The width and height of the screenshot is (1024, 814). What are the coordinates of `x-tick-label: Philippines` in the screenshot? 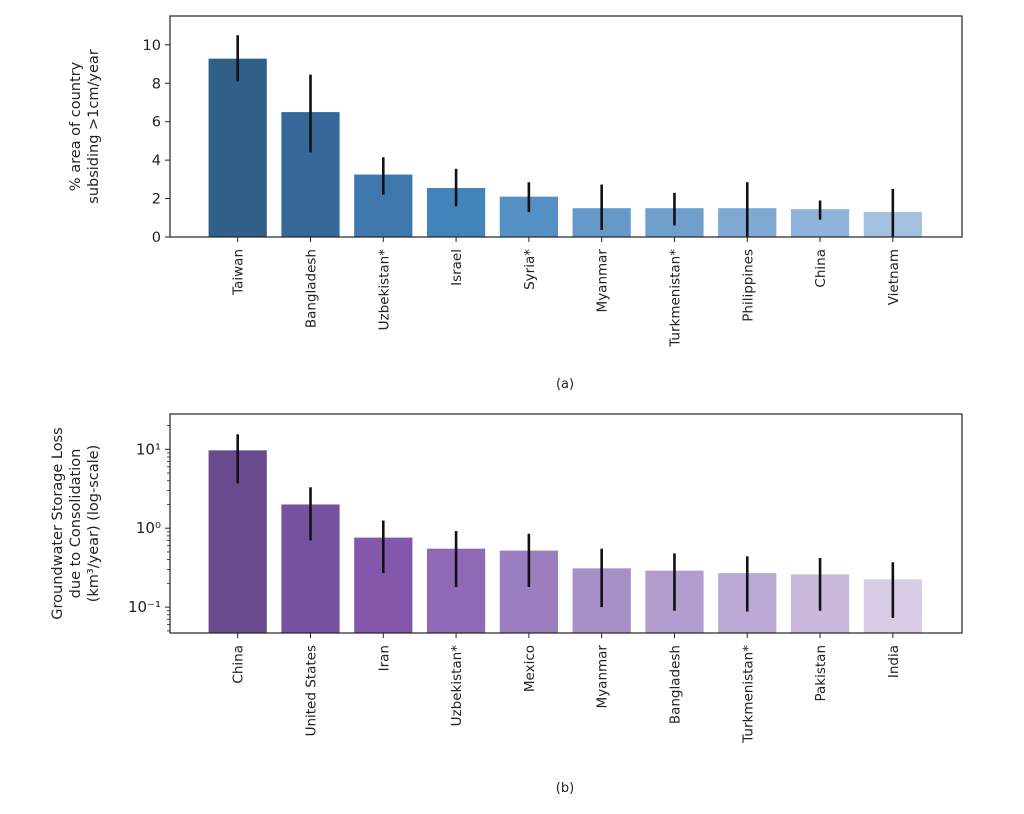 It's located at (748, 285).